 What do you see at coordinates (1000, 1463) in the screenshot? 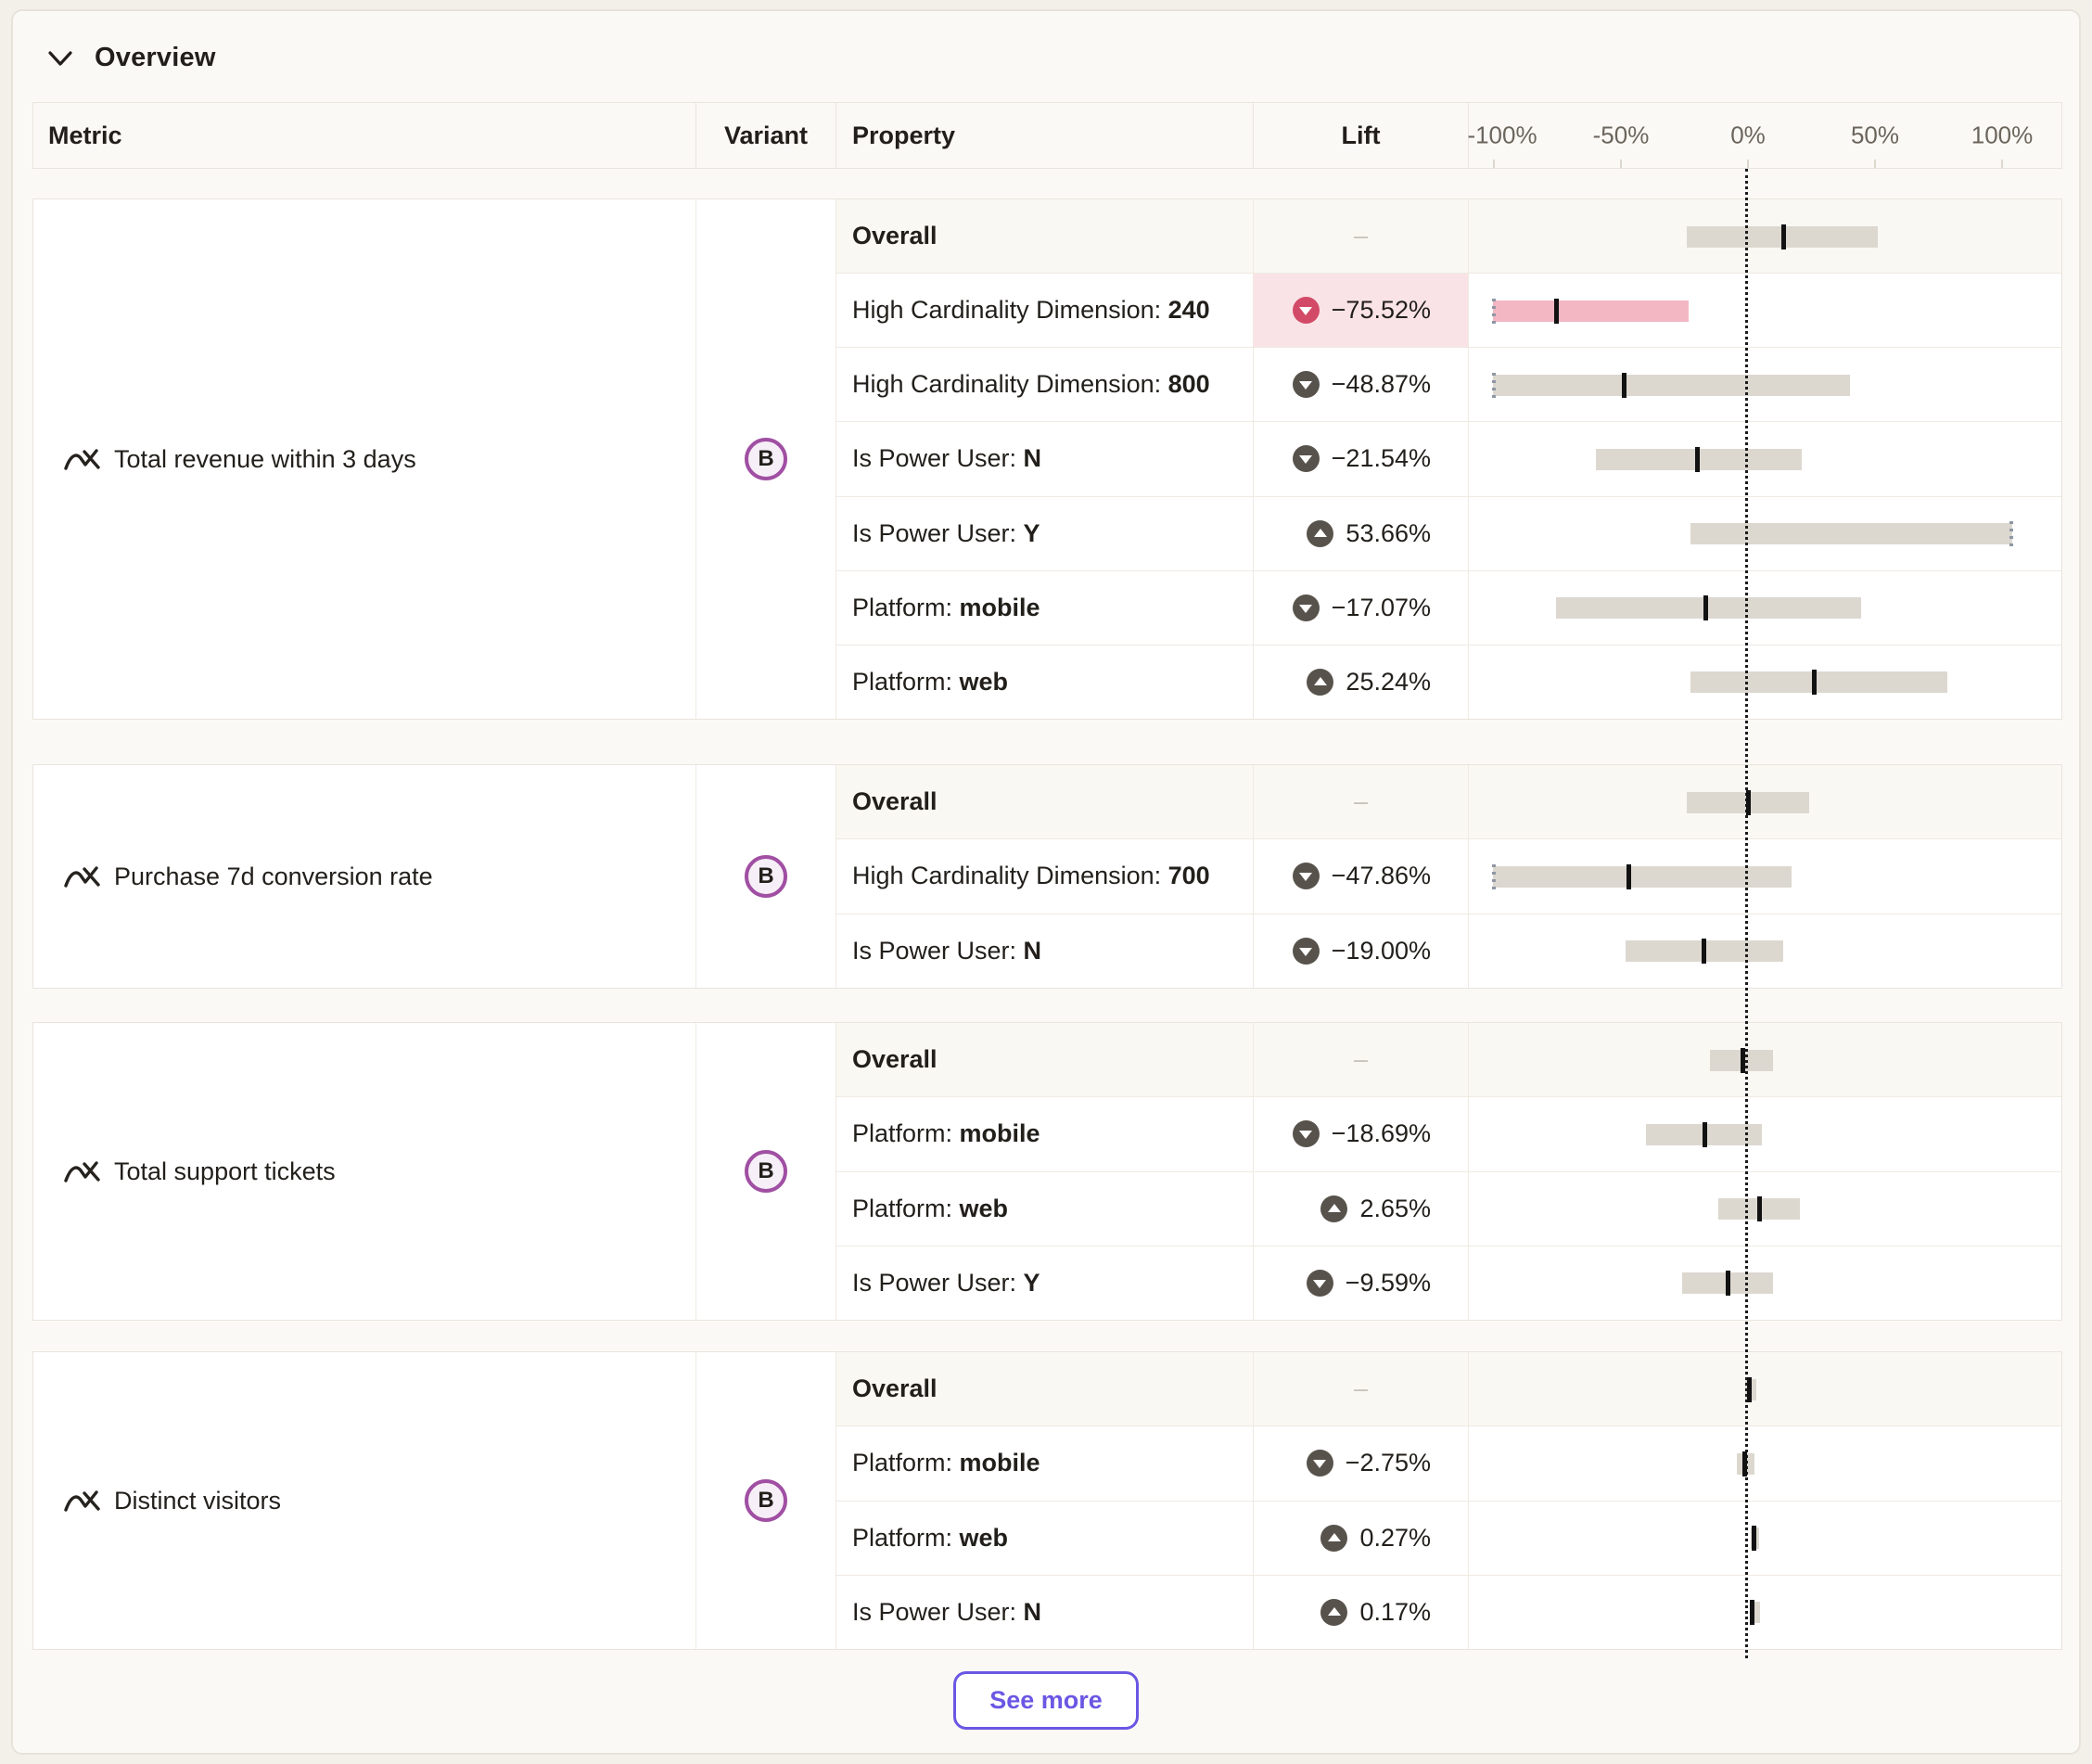
I see `property-value: mobile` at bounding box center [1000, 1463].